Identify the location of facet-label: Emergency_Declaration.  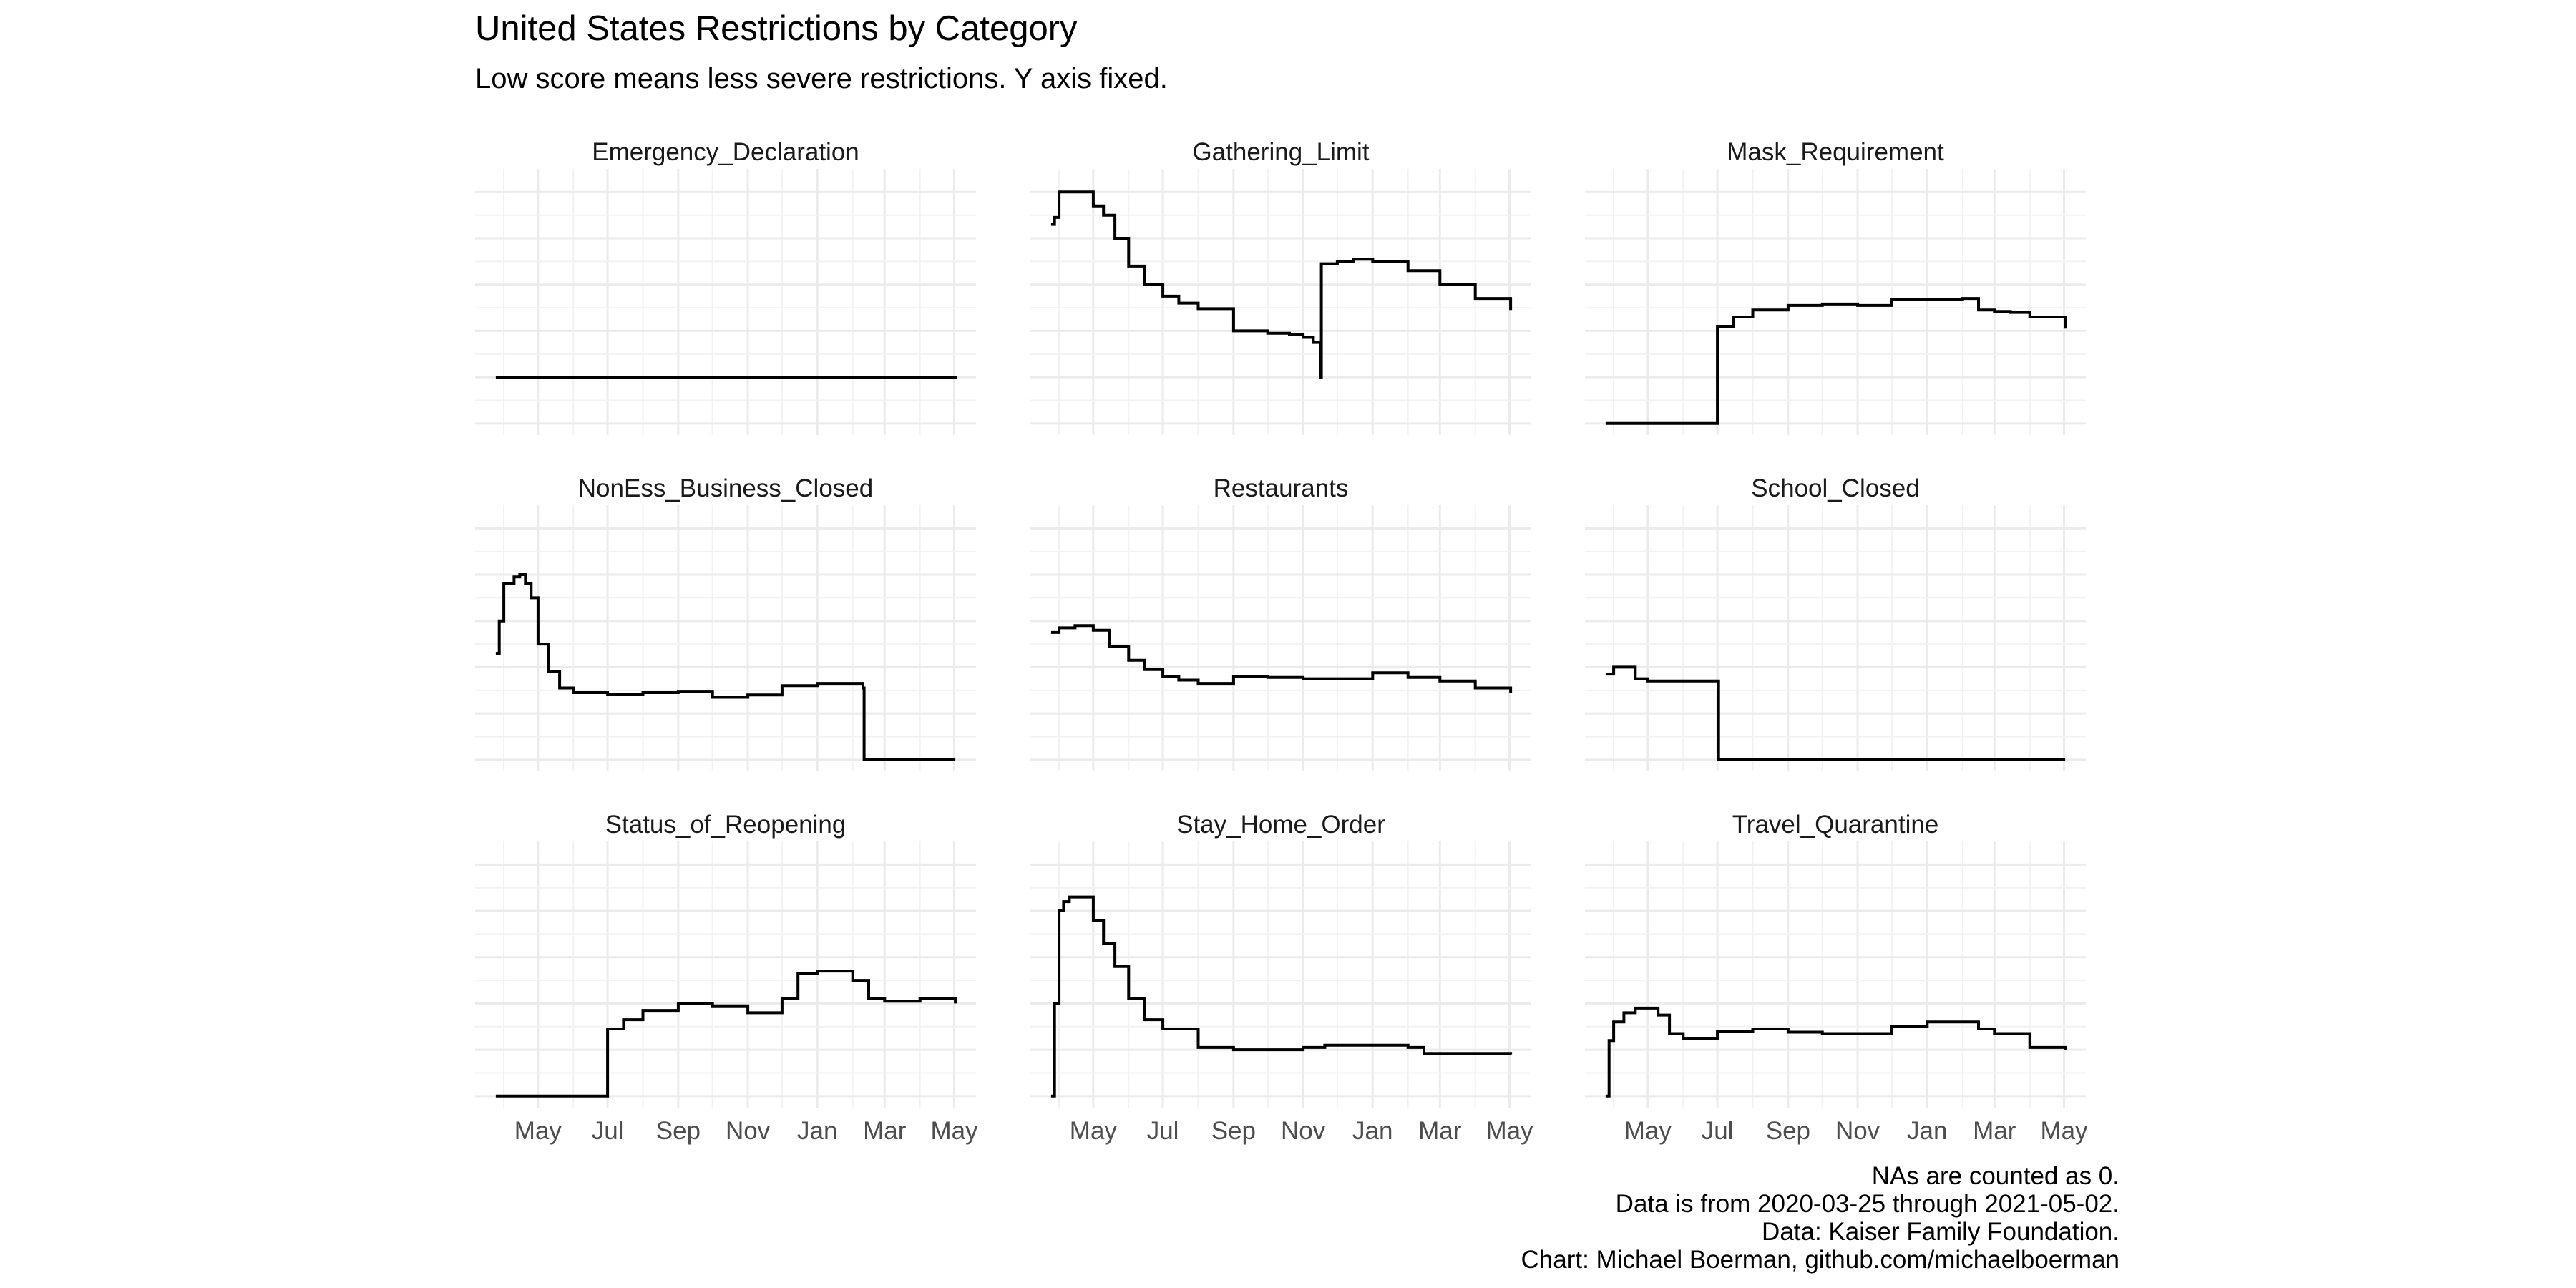
(725, 152).